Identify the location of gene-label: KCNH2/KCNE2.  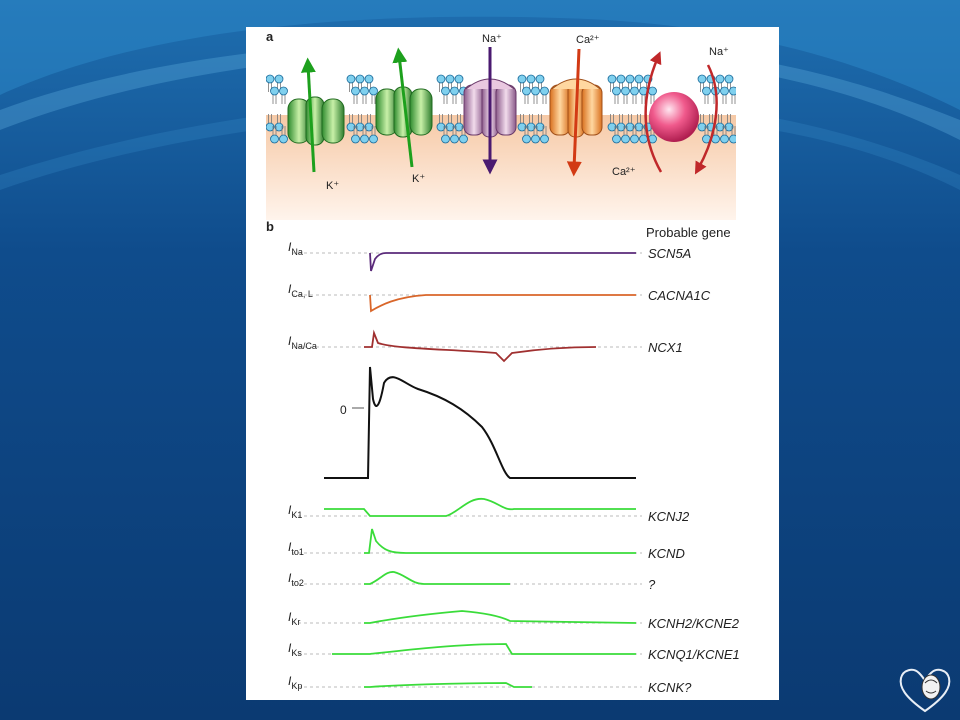
(694, 623).